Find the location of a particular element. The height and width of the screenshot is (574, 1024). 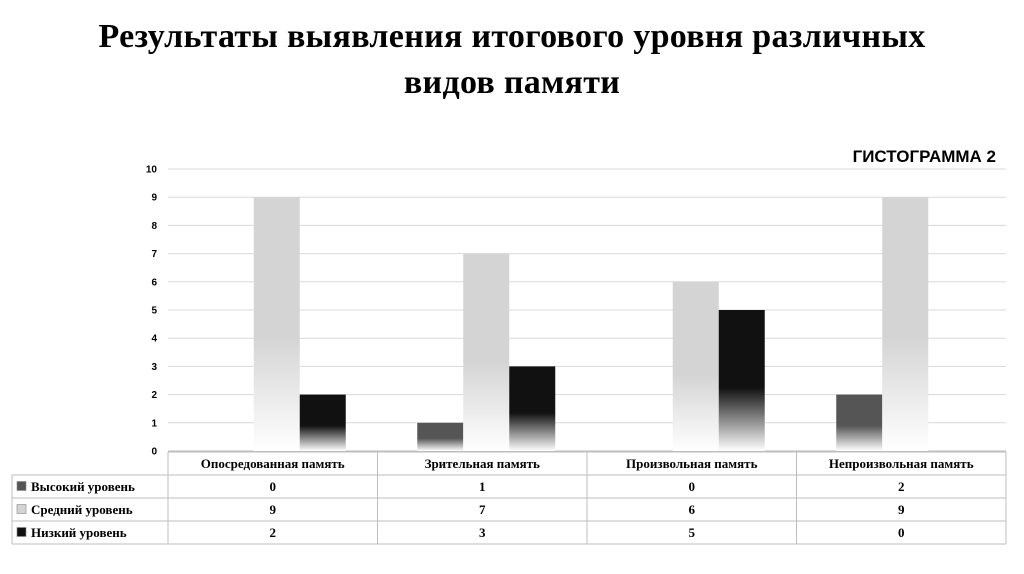

y-tick-label: 8 is located at coordinates (154, 226).